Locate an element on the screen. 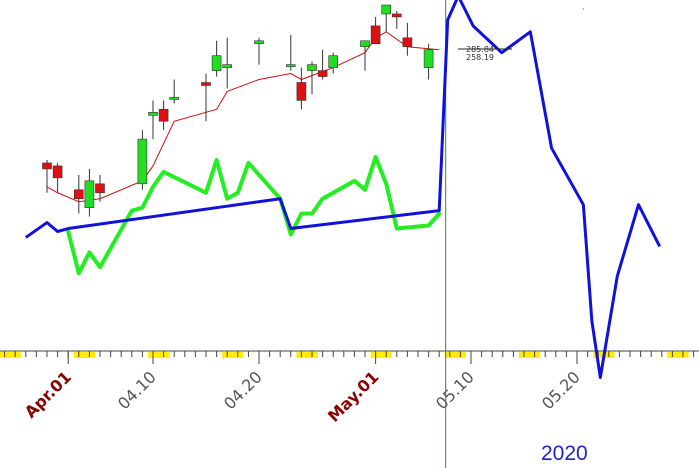 This screenshot has width=699, height=468. corner-marker: · is located at coordinates (583, 9).